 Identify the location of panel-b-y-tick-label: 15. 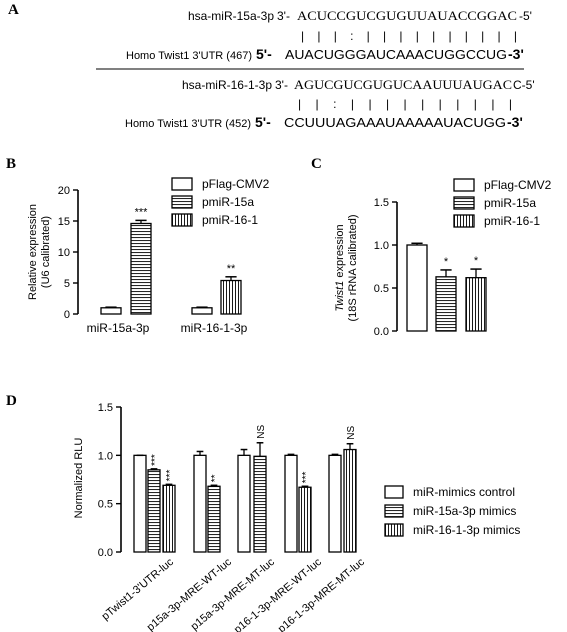
(64, 222).